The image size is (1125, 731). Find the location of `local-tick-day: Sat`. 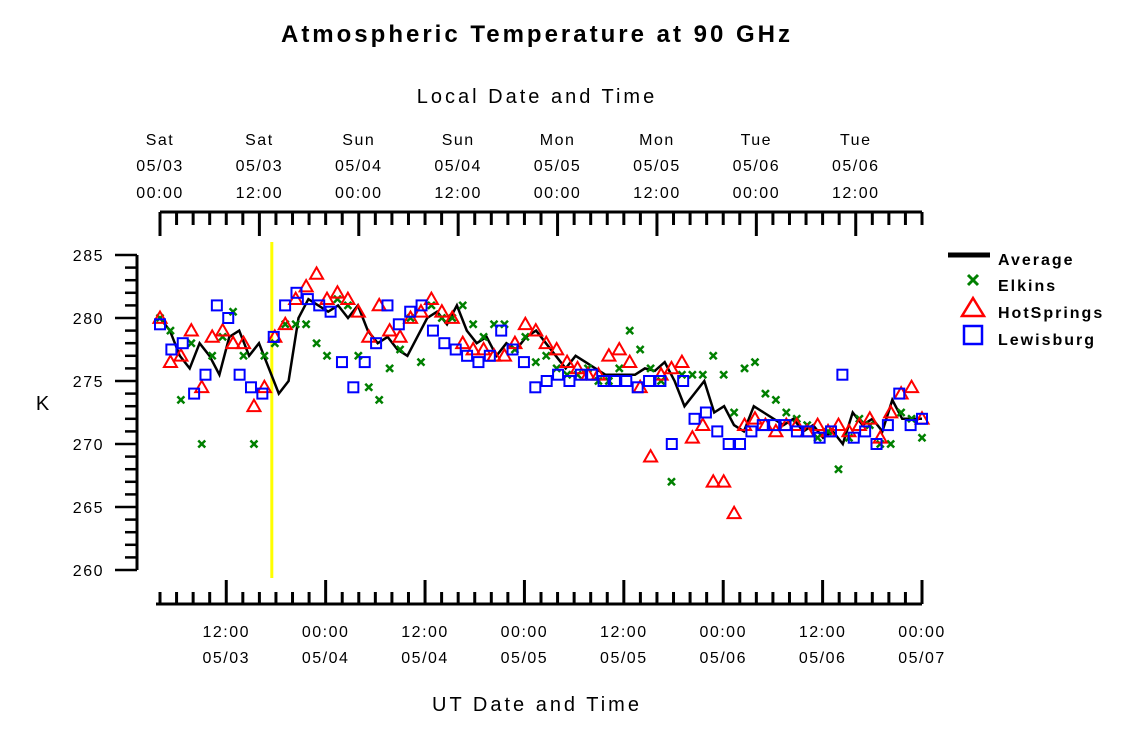

local-tick-day: Sat is located at coordinates (259, 140).